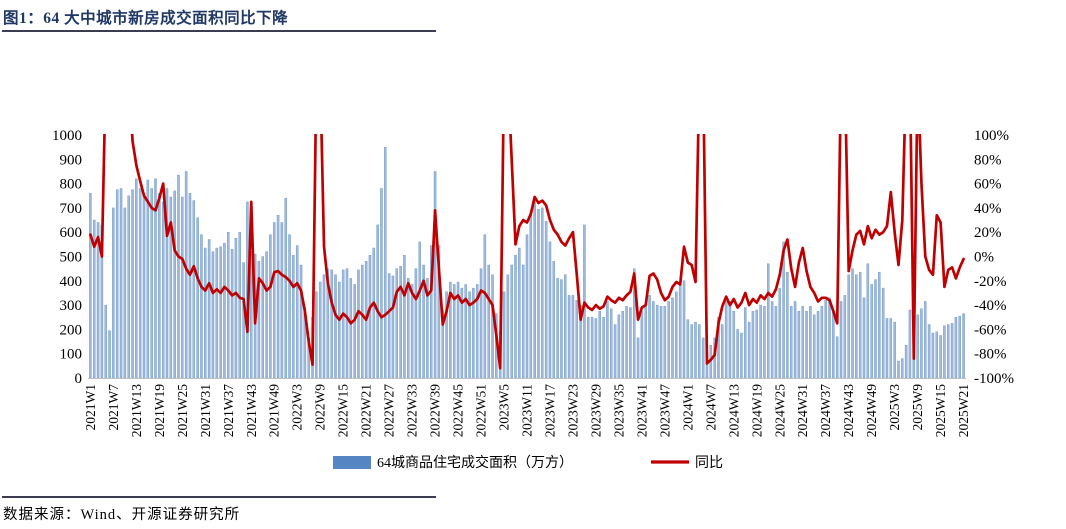  What do you see at coordinates (687, 407) in the screenshot?
I see `svg-text: 2024W1` at bounding box center [687, 407].